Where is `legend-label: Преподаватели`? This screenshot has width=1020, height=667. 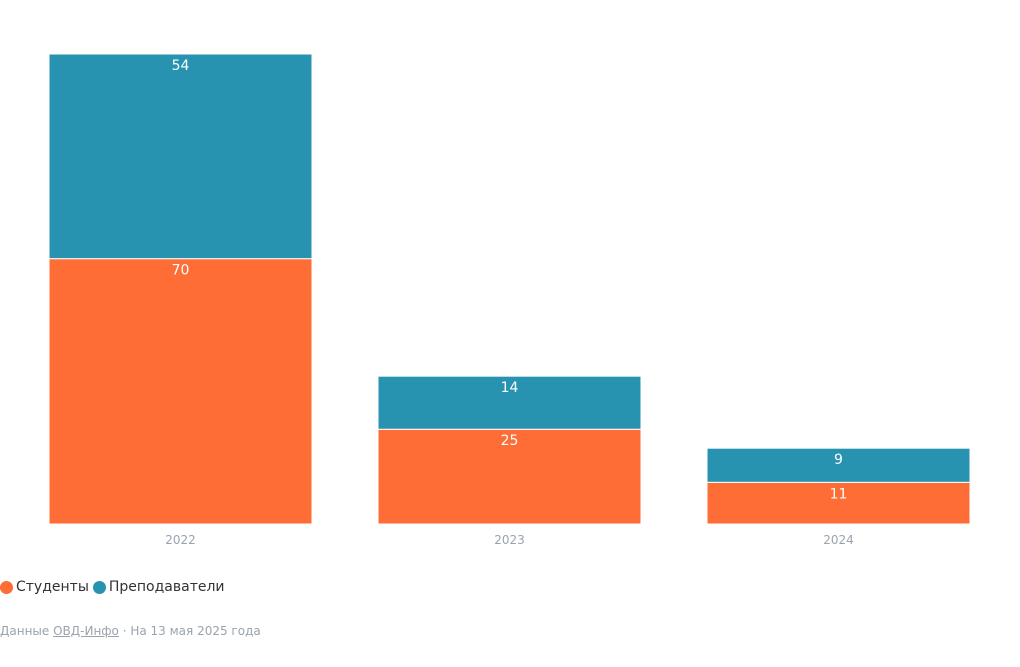
legend-label: Преподаватели is located at coordinates (166, 587).